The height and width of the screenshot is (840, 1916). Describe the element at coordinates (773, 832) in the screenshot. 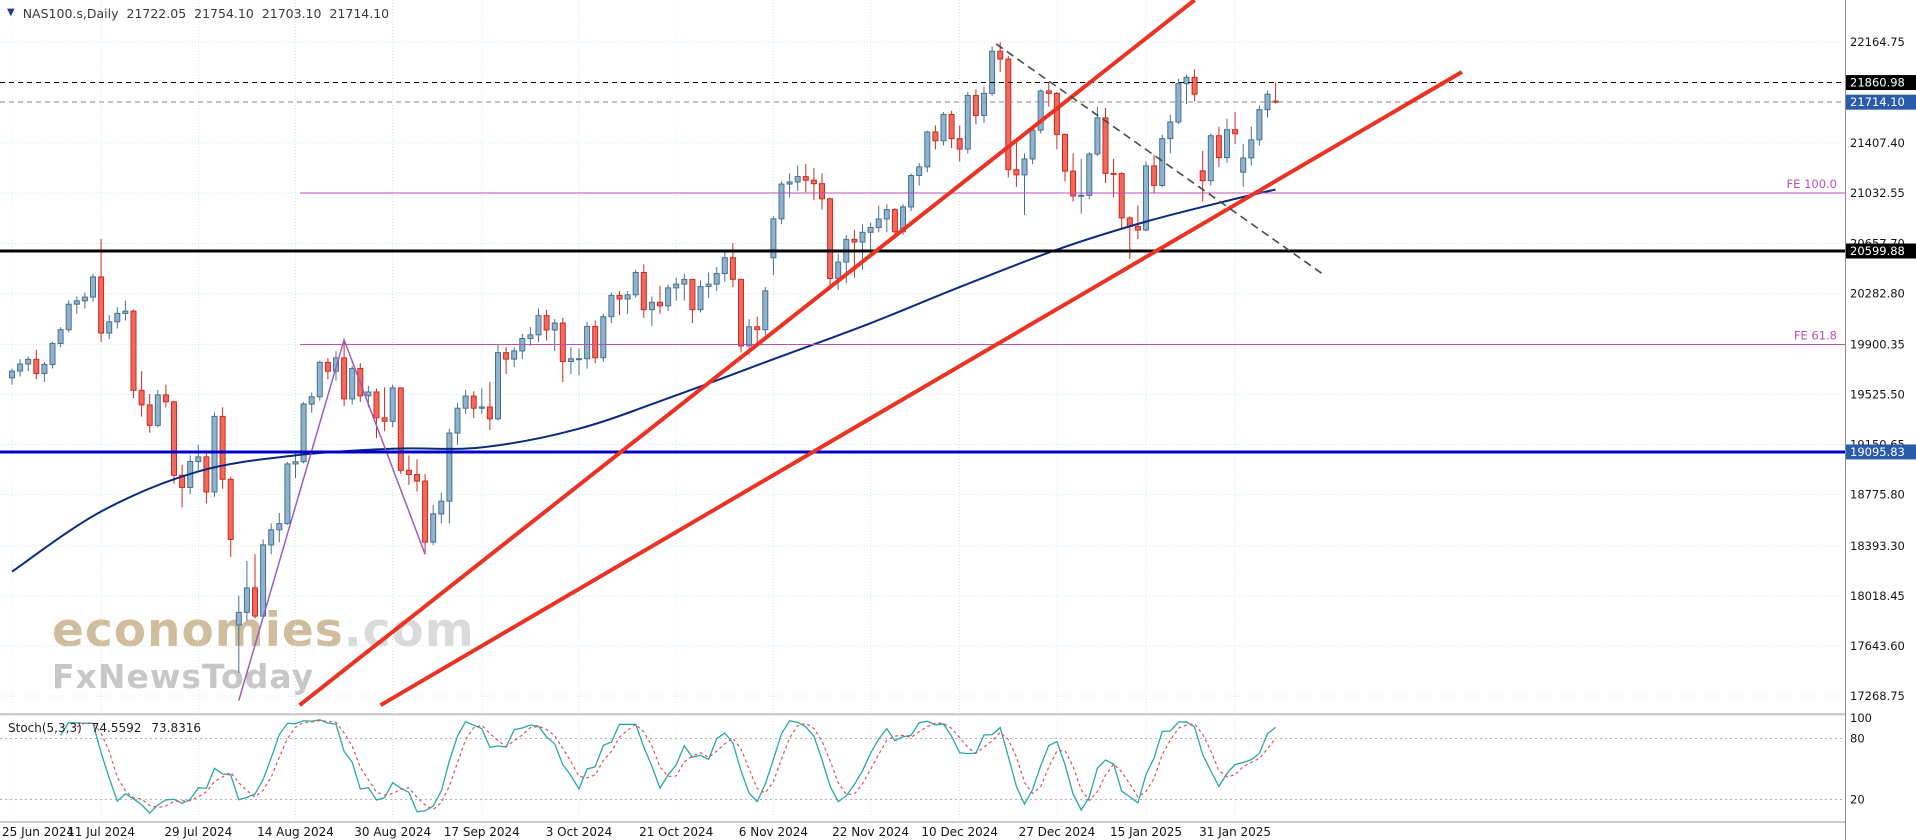

I see `date-tick-label: 6 Nov 2024` at that location.